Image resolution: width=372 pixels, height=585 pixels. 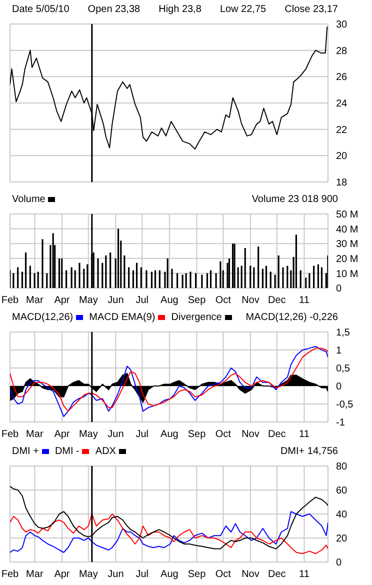 What do you see at coordinates (347, 274) in the screenshot?
I see `y-tick-label: 10 M` at bounding box center [347, 274].